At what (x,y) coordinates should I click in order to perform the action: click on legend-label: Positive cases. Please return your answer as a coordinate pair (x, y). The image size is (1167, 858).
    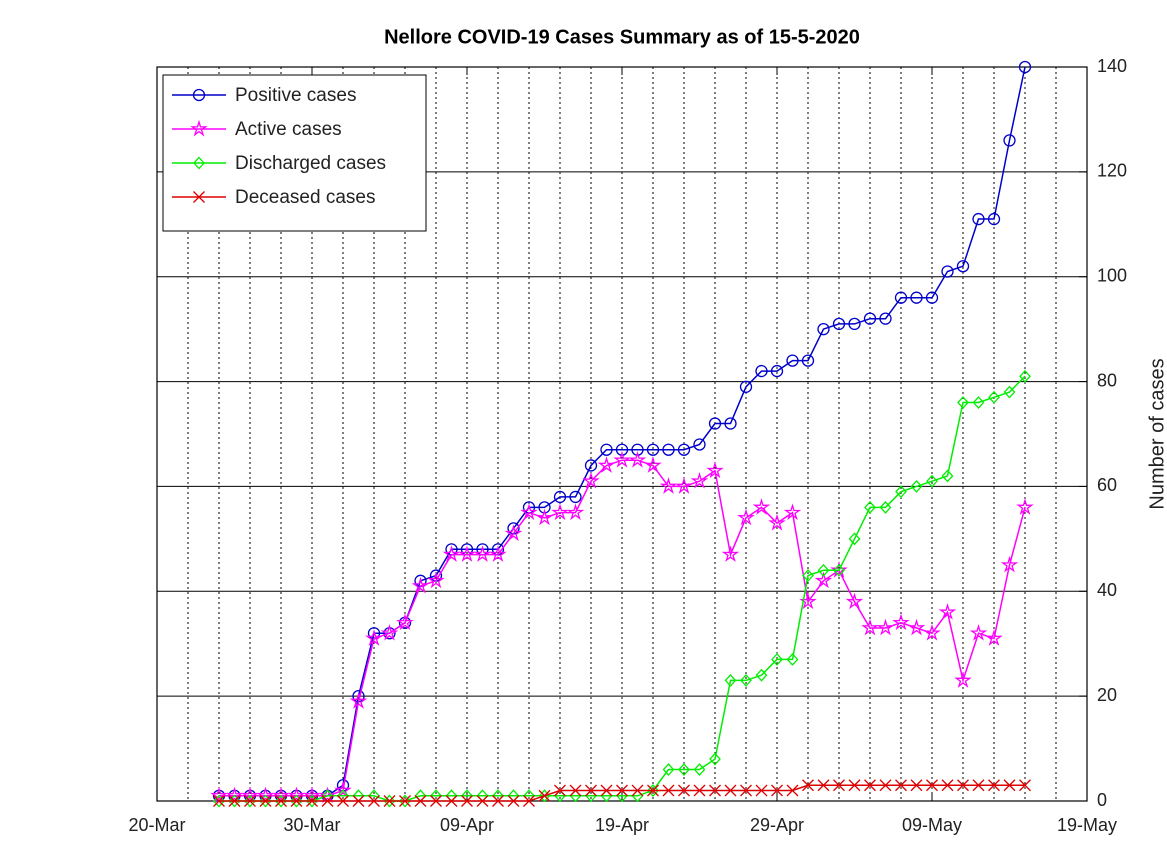
    Looking at the image, I should click on (295, 95).